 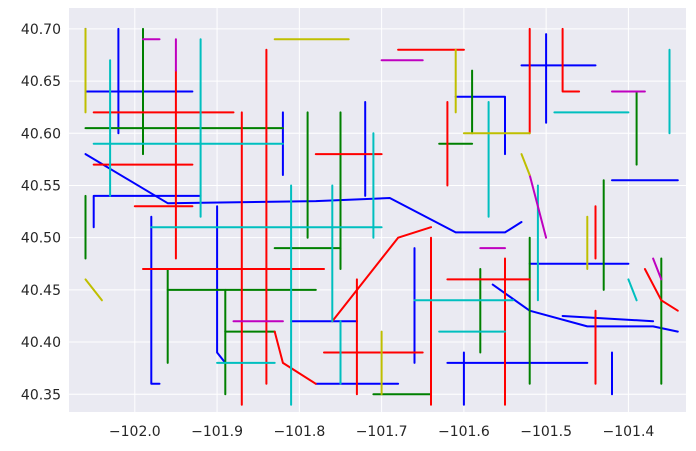 I want to click on y-tick-label: 40.50, so click(x=41, y=239).